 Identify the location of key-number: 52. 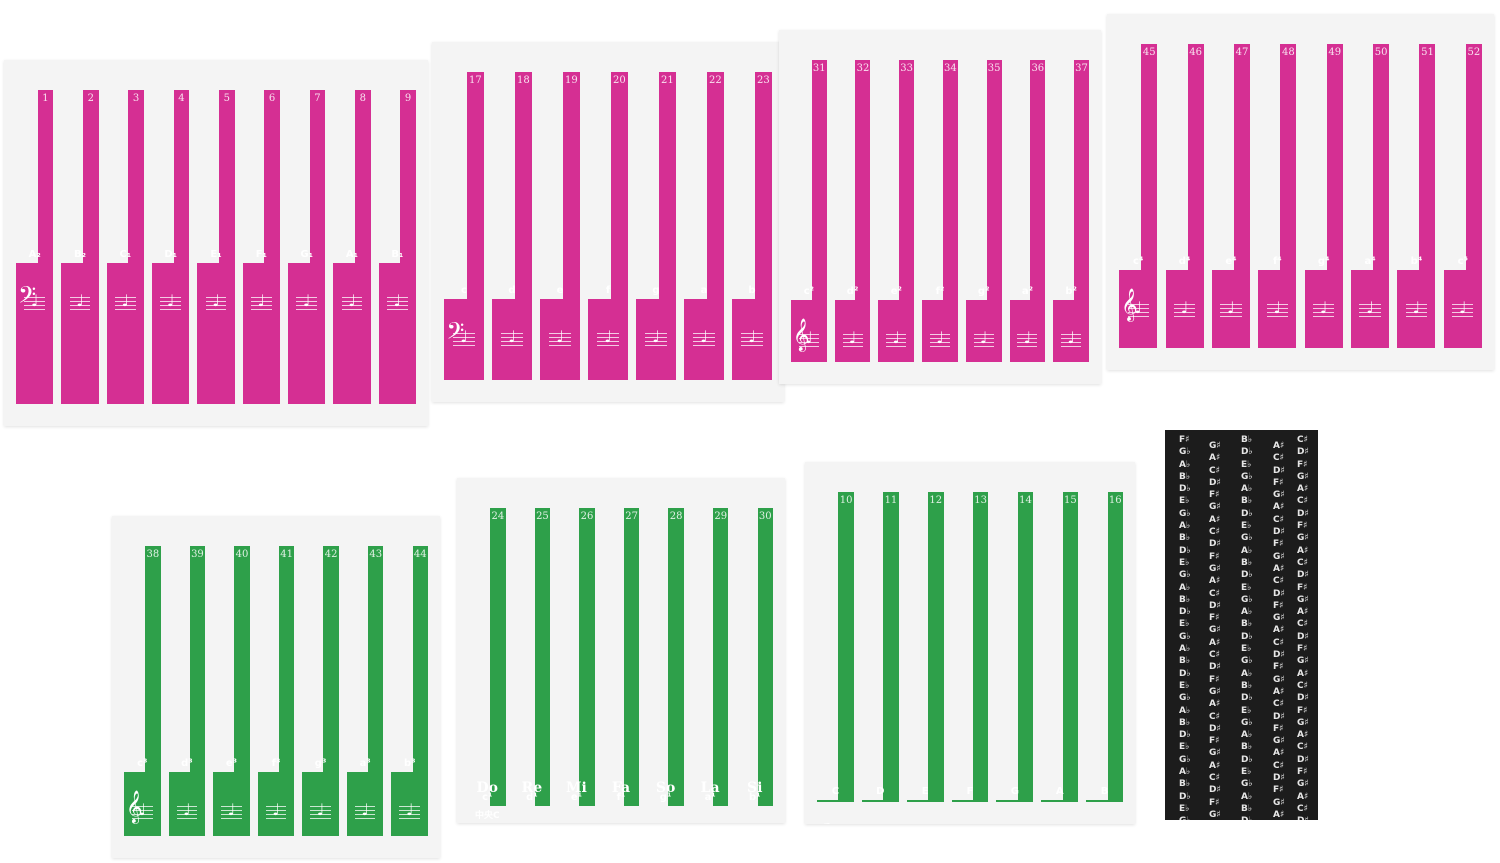
(1474, 52).